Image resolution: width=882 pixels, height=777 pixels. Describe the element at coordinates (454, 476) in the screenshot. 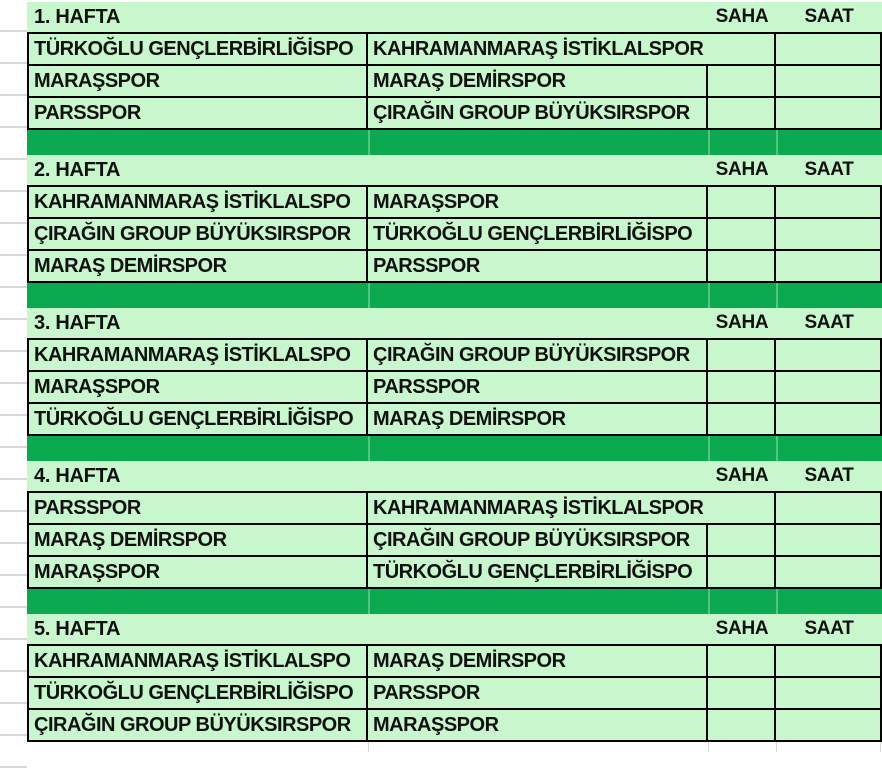

I see `week-header: 4. HAFTA SAHA SAAT` at that location.